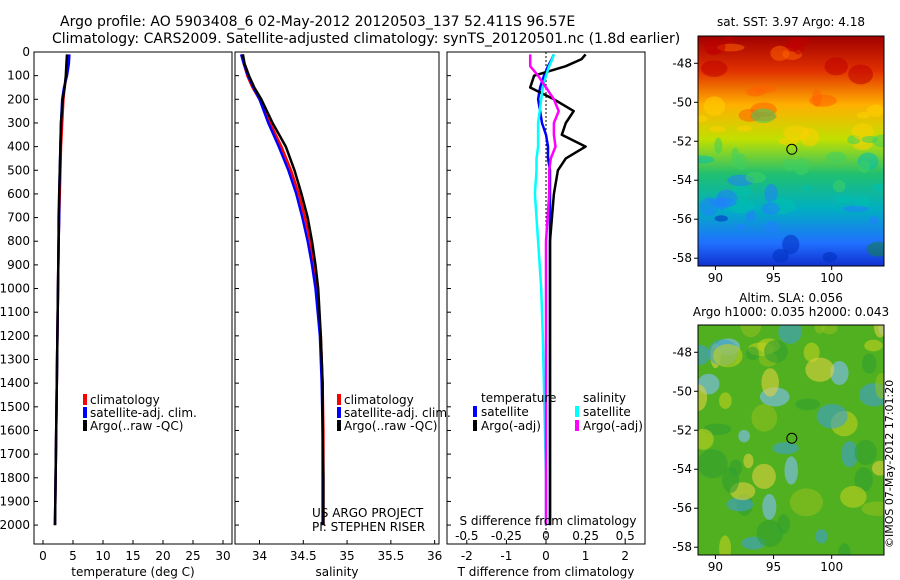 This screenshot has height=580, width=900. What do you see at coordinates (303, 556) in the screenshot?
I see `x-tick-label: 34.5` at bounding box center [303, 556].